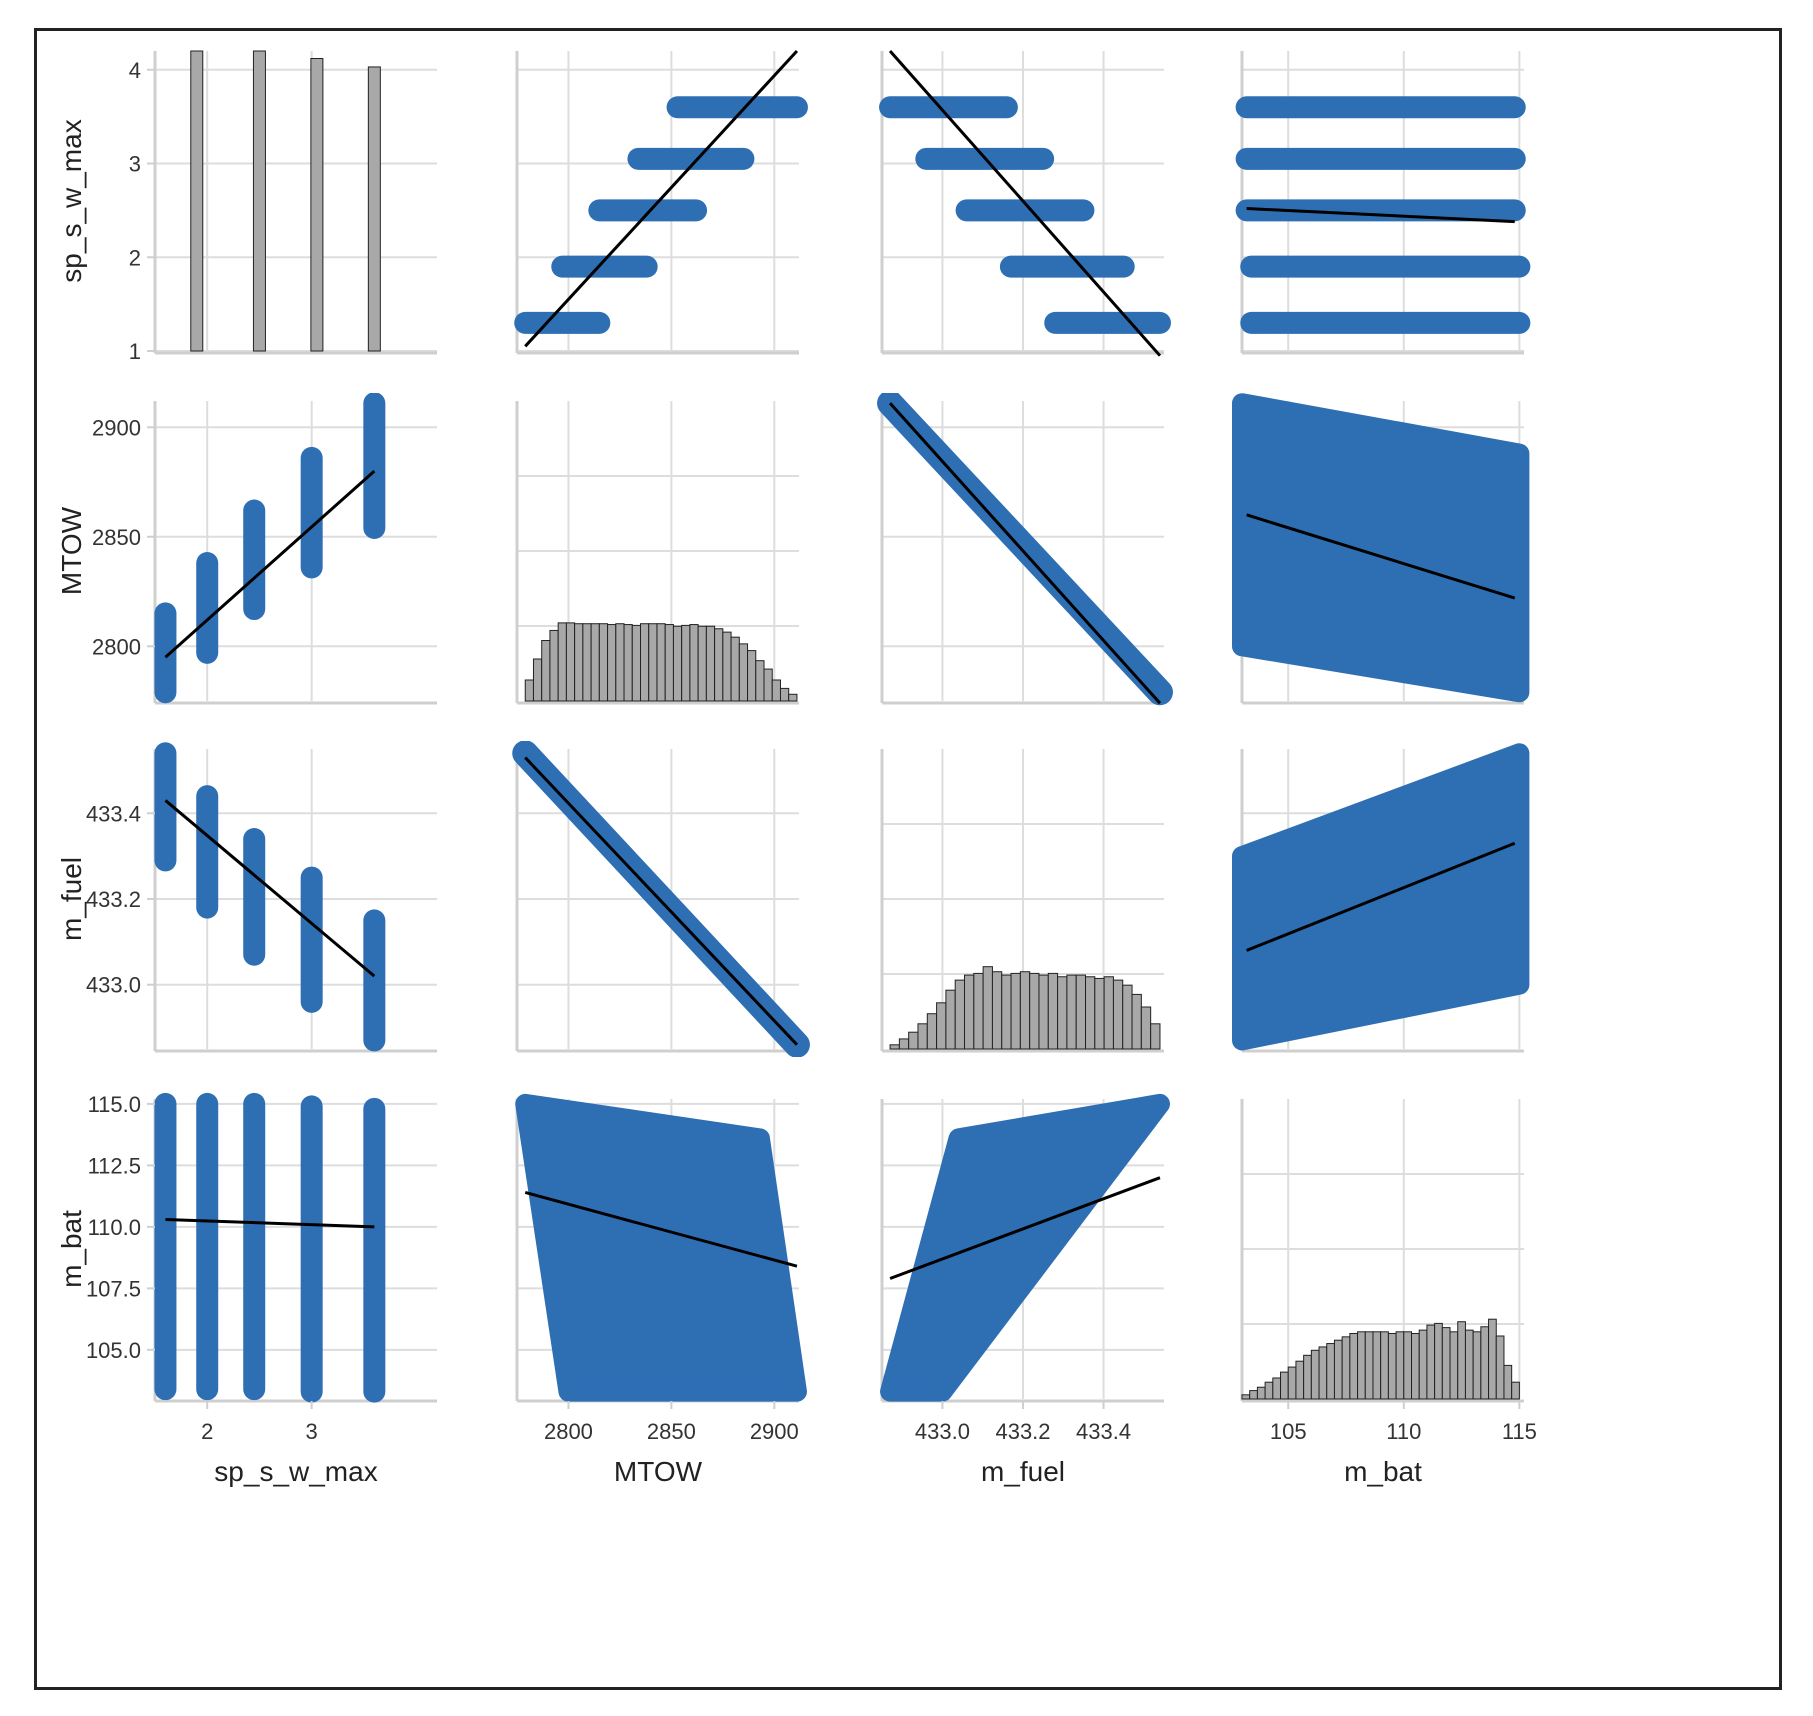  Describe the element at coordinates (135, 164) in the screenshot. I see `y-tick-label: 3` at that location.